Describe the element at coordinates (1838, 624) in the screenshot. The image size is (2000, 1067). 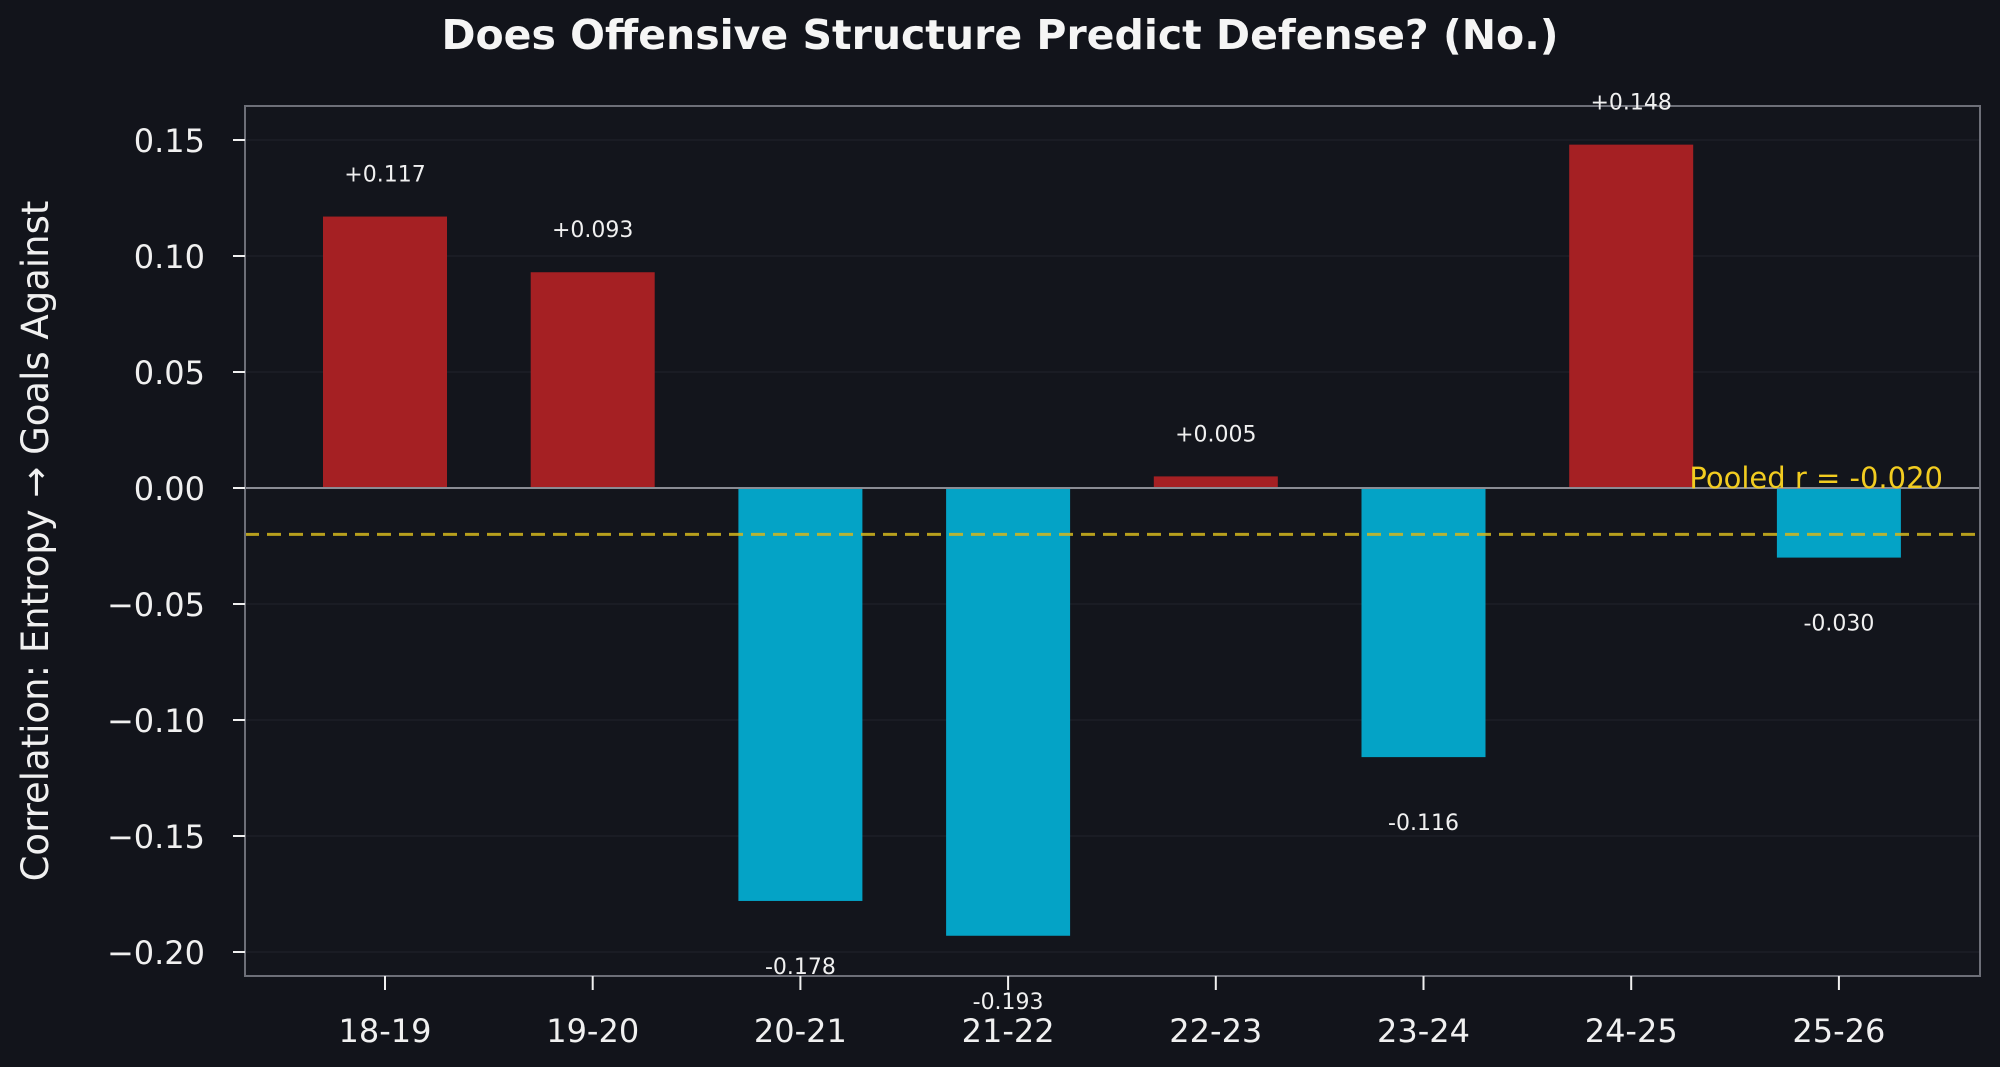
I see `bar-value-label: -0.030` at that location.